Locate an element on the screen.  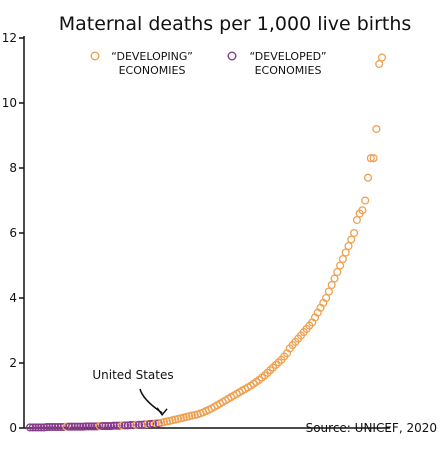
y-tick-label: 8 is located at coordinates (13, 168).